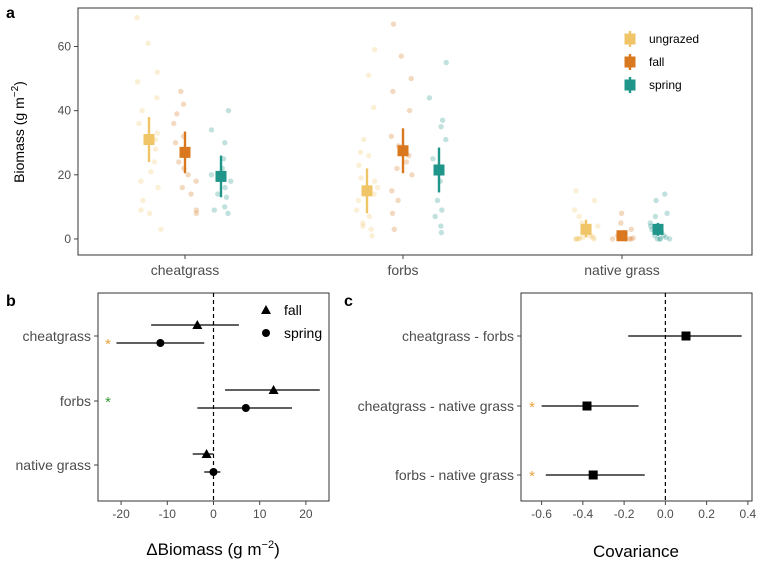  I want to click on significance-asterisk: *, so click(108, 344).